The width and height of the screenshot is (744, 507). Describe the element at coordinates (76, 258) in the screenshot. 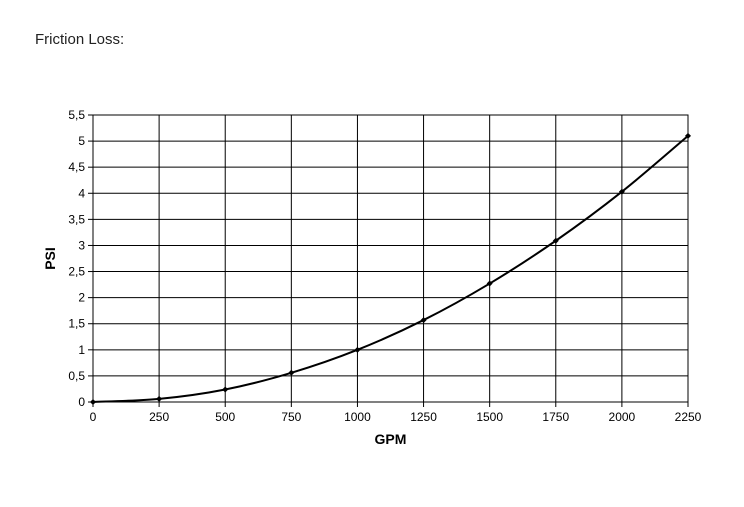

I see `y-tick-labels: 0 0,5 1 1,5 2 2,5 3 3,5 4 4,5 5 5,5` at that location.